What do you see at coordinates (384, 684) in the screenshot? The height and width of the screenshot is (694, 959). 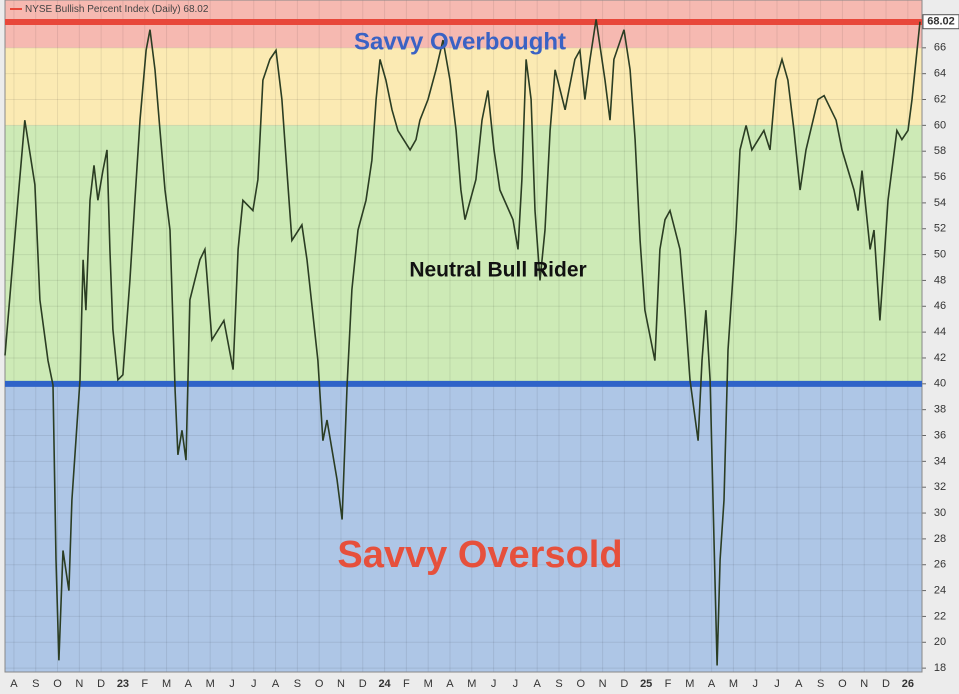 I see `x-tick-label: 24` at bounding box center [384, 684].